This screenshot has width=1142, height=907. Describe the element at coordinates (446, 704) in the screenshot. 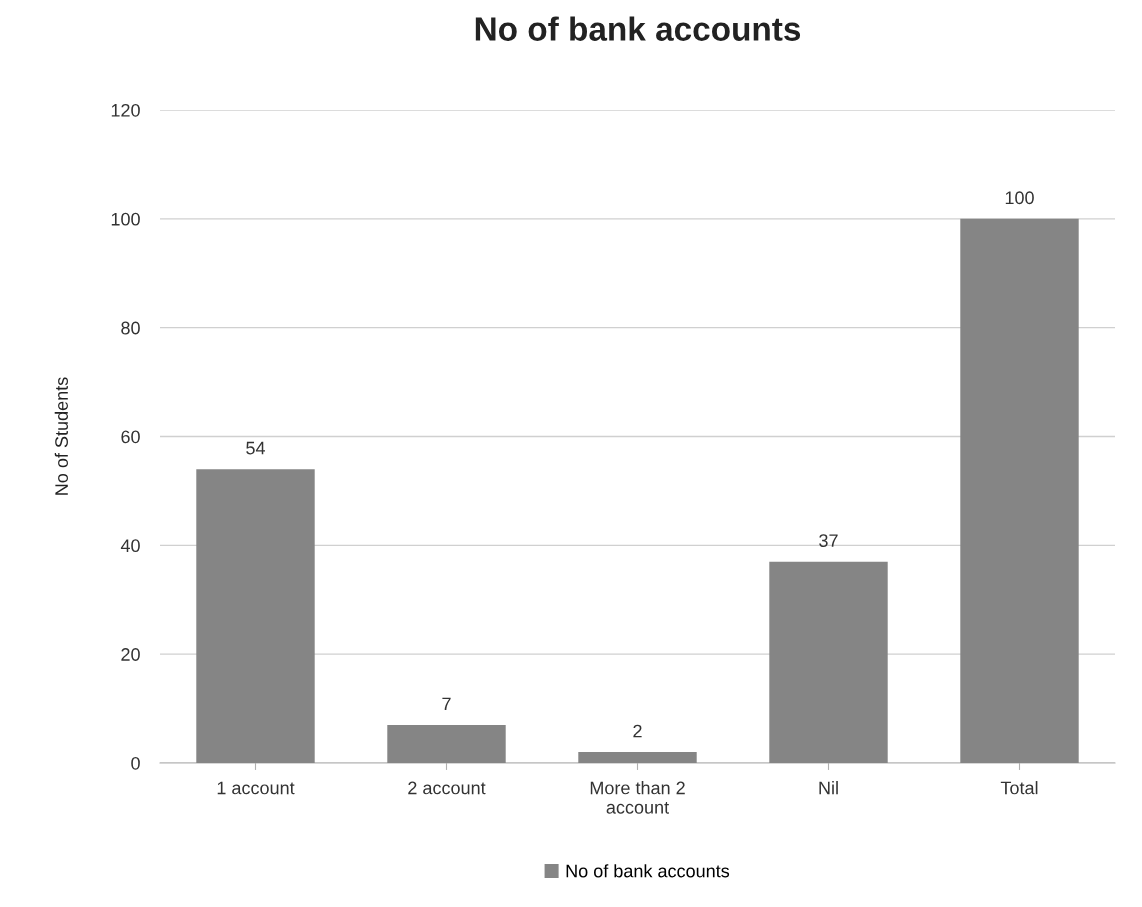

I see `data-label: 7` at that location.